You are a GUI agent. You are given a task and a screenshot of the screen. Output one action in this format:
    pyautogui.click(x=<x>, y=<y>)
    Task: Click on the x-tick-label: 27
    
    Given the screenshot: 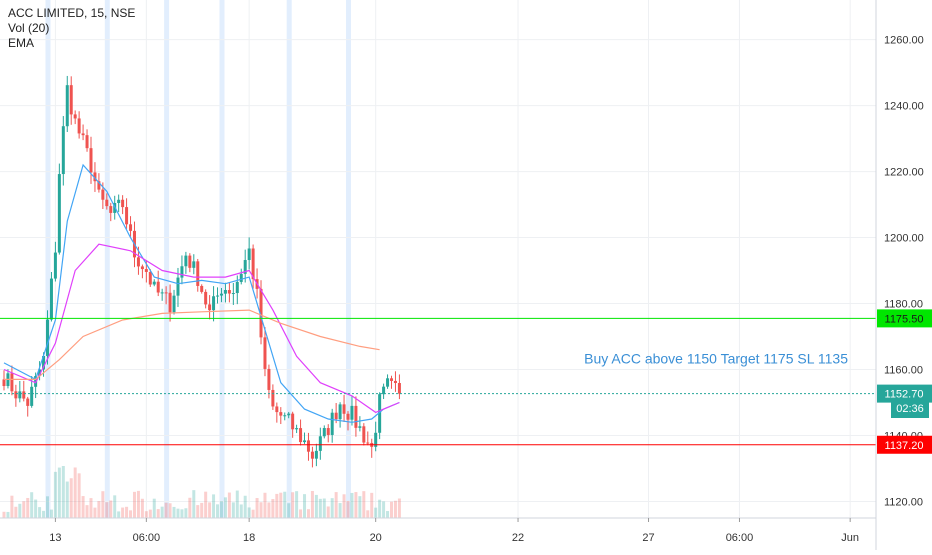 What is the action you would take?
    pyautogui.click(x=648, y=538)
    